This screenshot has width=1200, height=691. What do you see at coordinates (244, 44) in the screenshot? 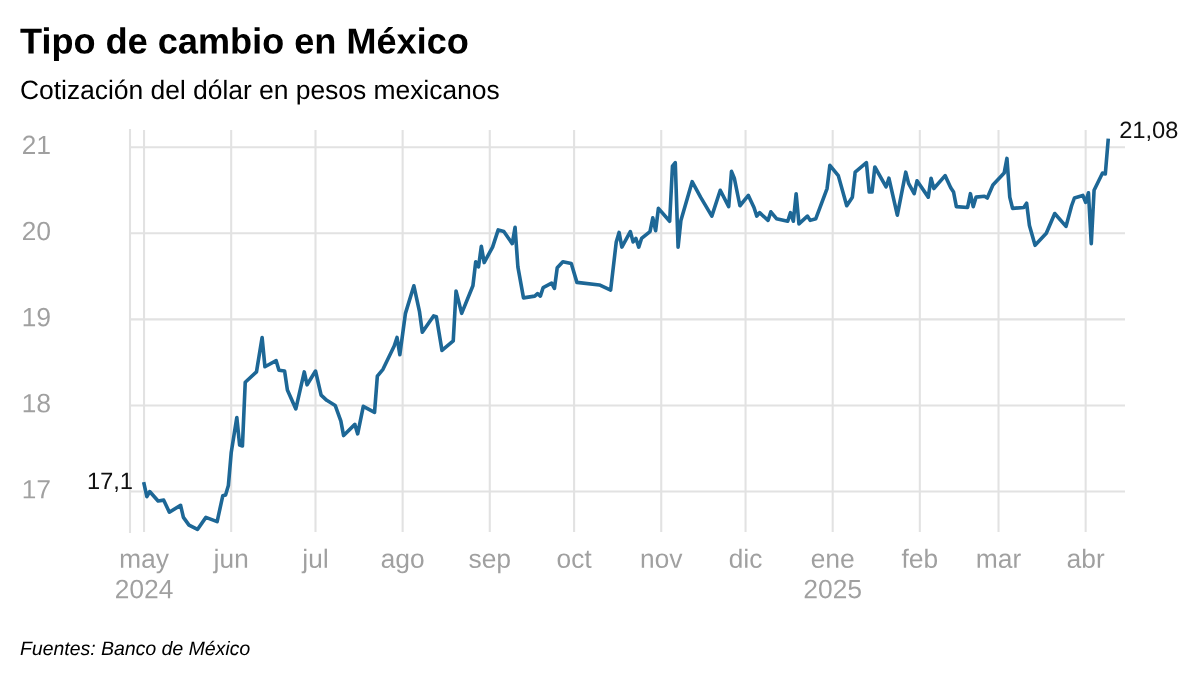
I see `chart-title: Tipo de cambio en México` at bounding box center [244, 44].